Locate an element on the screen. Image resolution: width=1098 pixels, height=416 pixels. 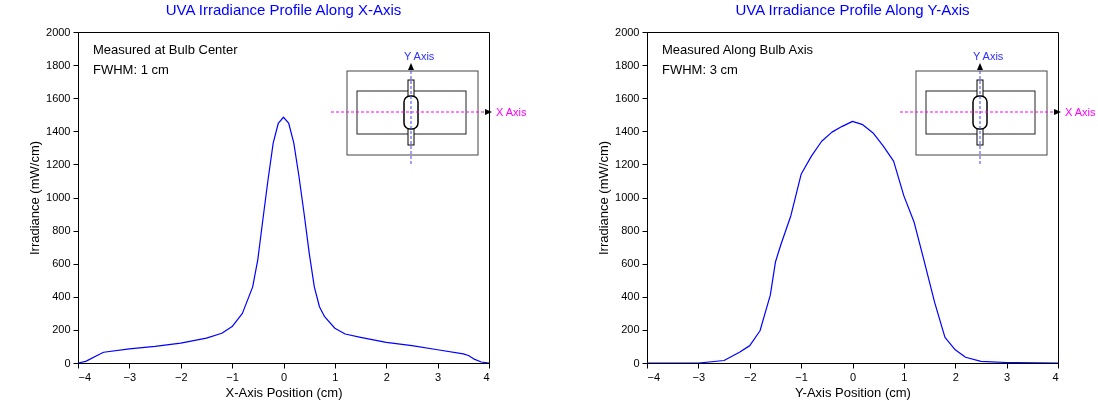
chart-title: UVA Irradiance Profile Along X-Axis is located at coordinates (283, 9).